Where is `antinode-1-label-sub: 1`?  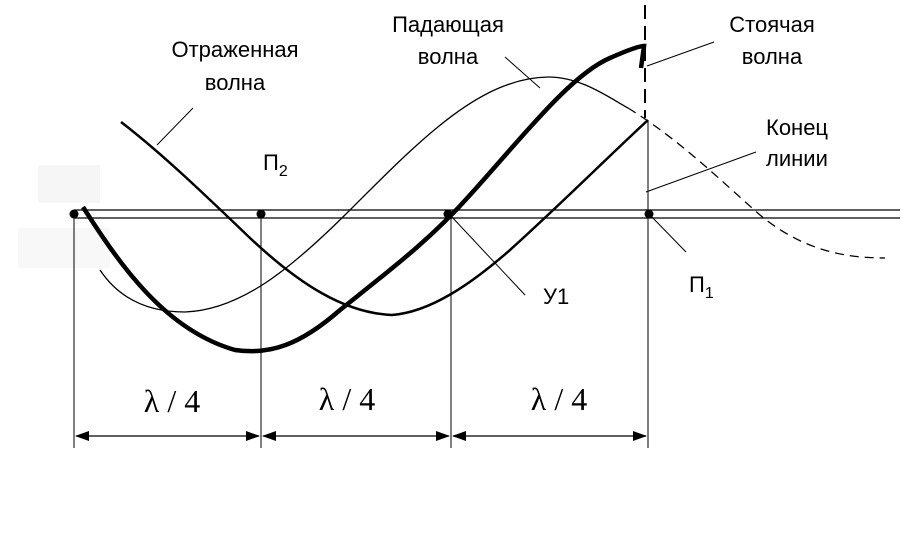
antinode-1-label-sub: 1 is located at coordinates (709, 293).